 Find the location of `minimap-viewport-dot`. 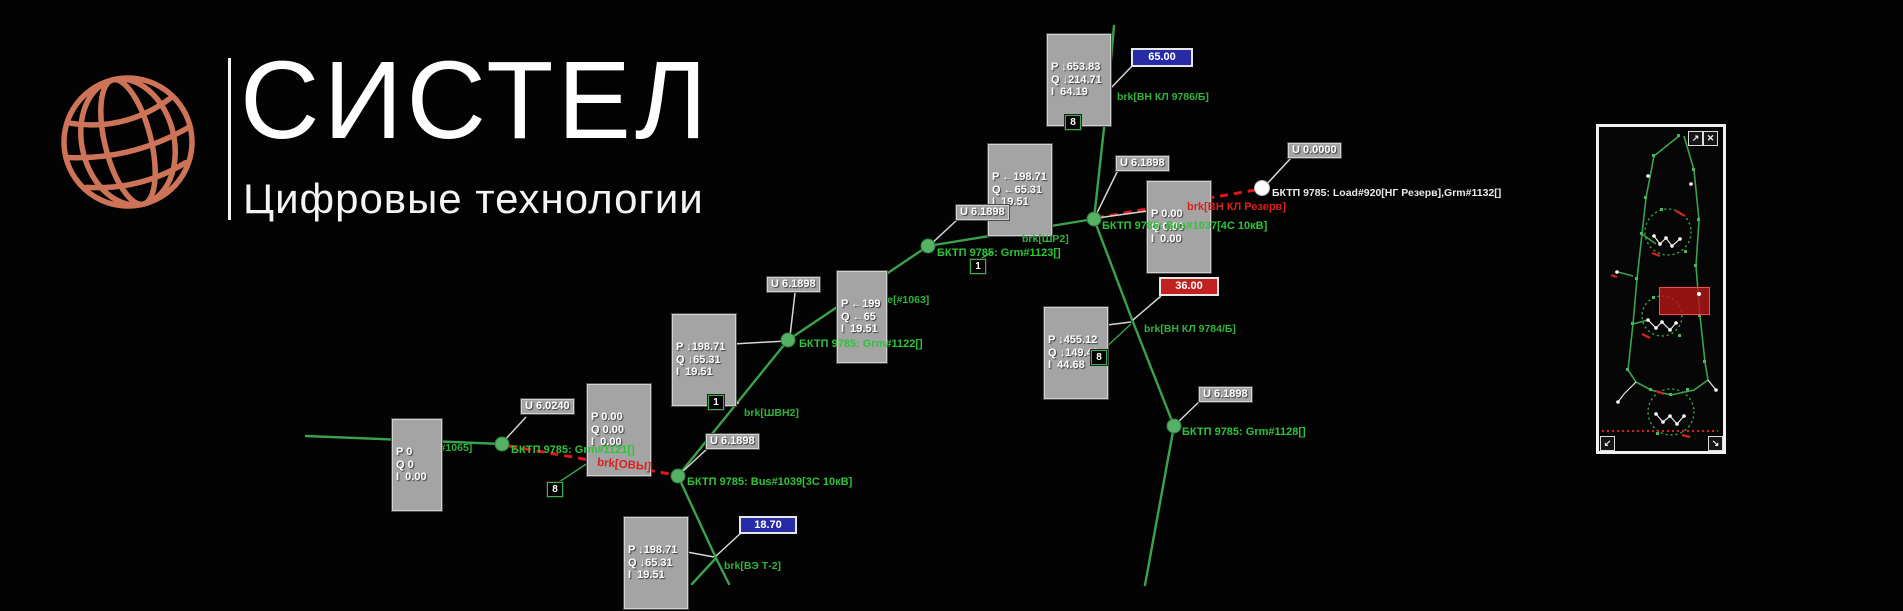

minimap-viewport-dot is located at coordinates (1699, 294).